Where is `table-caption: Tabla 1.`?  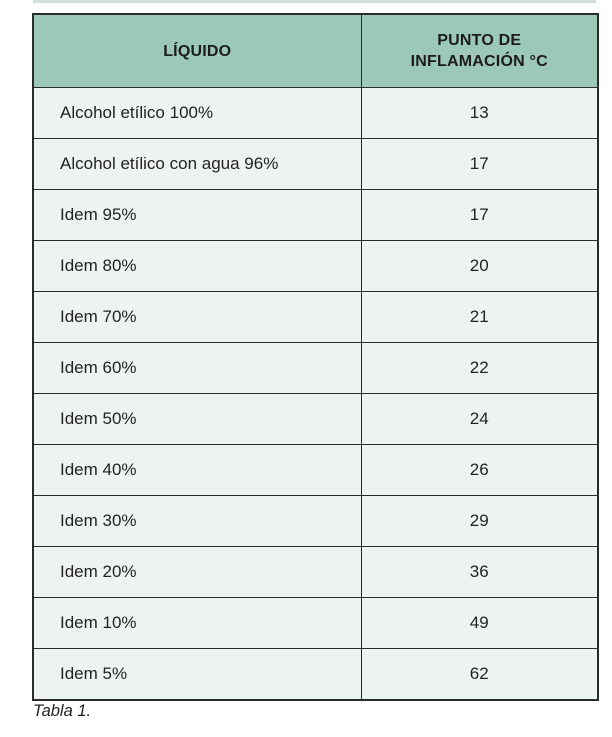 table-caption: Tabla 1. is located at coordinates (62, 711).